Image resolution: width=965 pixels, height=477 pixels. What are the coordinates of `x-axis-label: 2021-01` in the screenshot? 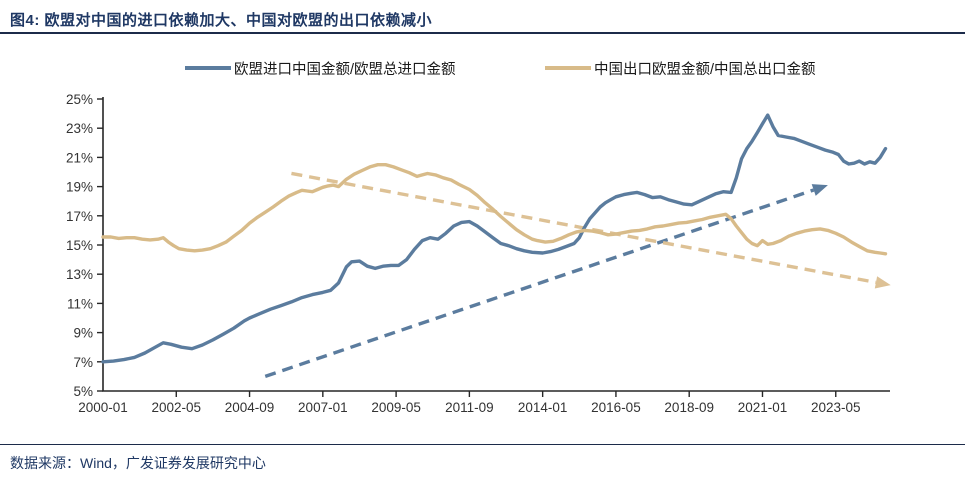 It's located at (763, 407).